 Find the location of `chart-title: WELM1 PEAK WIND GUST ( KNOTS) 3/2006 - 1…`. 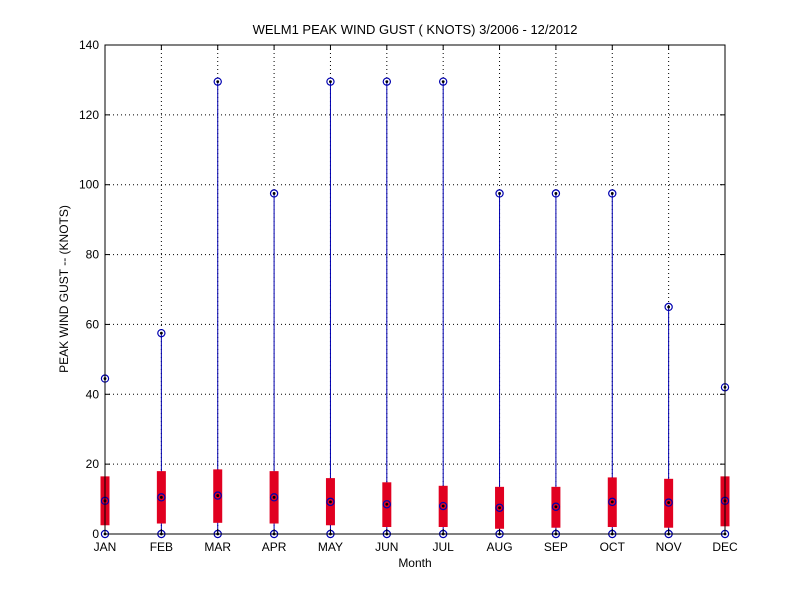

chart-title: WELM1 PEAK WIND GUST ( KNOTS) 3/2006 - 1… is located at coordinates (415, 29).